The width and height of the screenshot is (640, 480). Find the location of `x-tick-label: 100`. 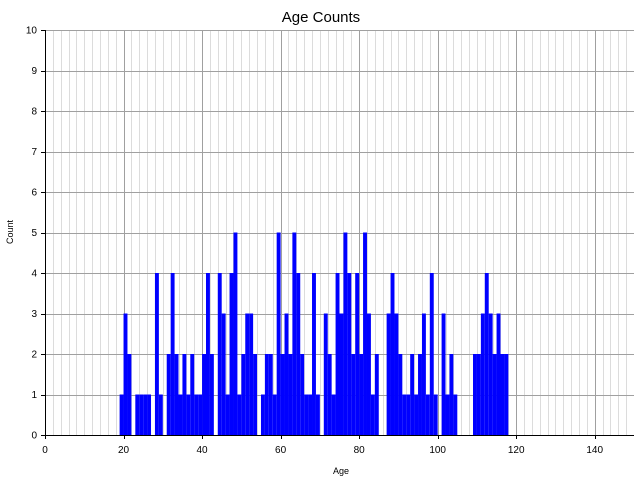

x-tick-label: 100 is located at coordinates (437, 450).